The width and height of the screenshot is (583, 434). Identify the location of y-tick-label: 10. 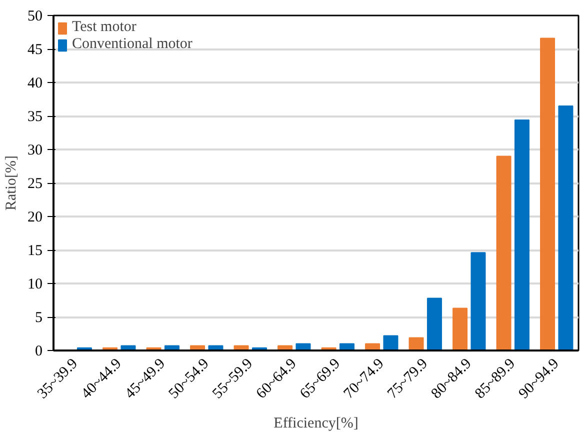
(35, 284).